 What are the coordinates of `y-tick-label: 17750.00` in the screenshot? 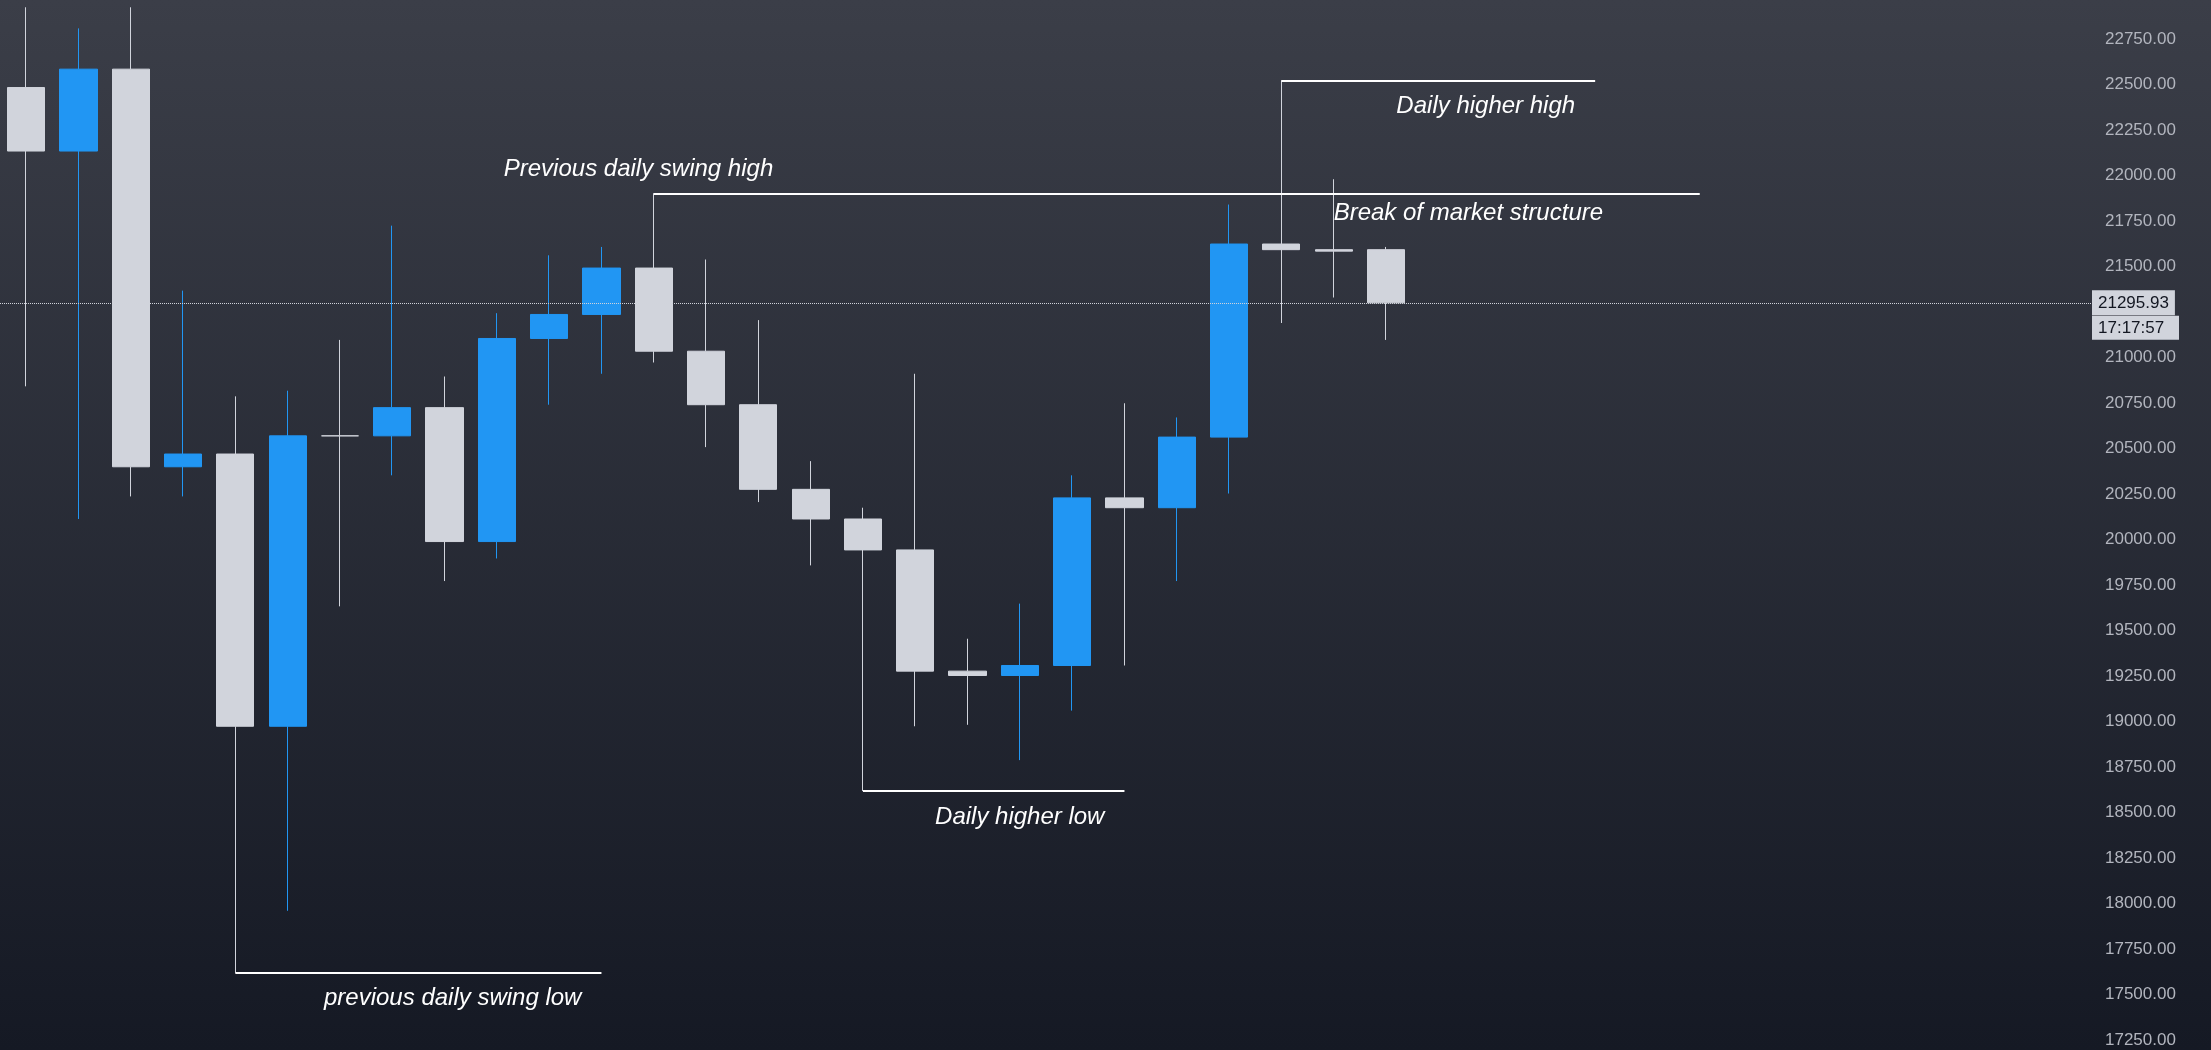 It's located at (2140, 948).